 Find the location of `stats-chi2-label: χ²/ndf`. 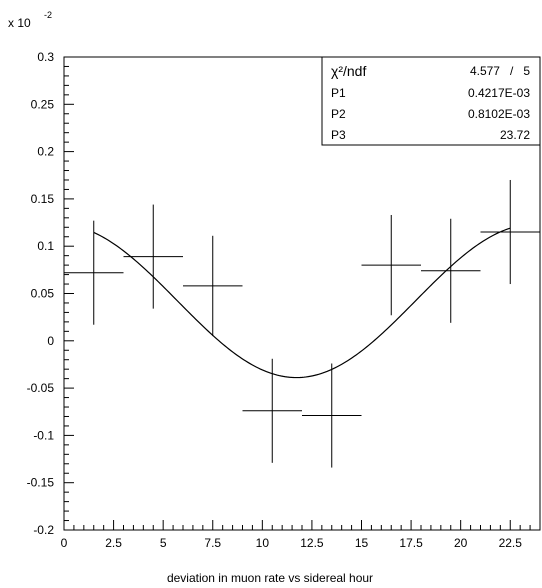

stats-chi2-label: χ²/ndf is located at coordinates (348, 71).